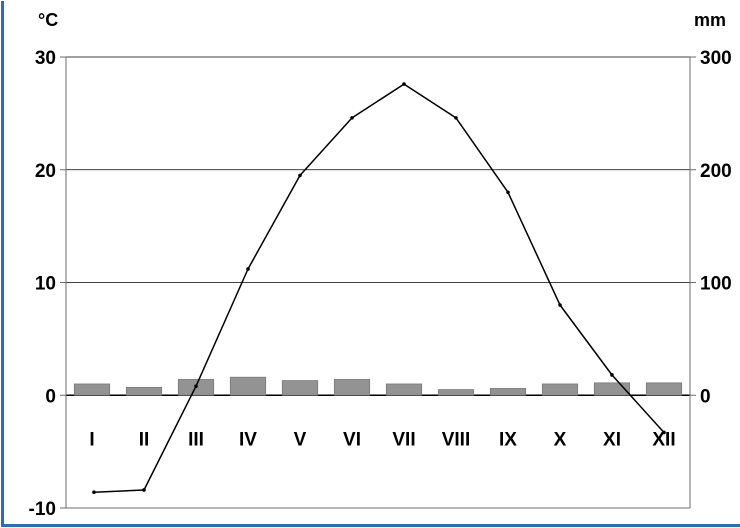  I want to click on temperature-point-IV, so click(248, 269).